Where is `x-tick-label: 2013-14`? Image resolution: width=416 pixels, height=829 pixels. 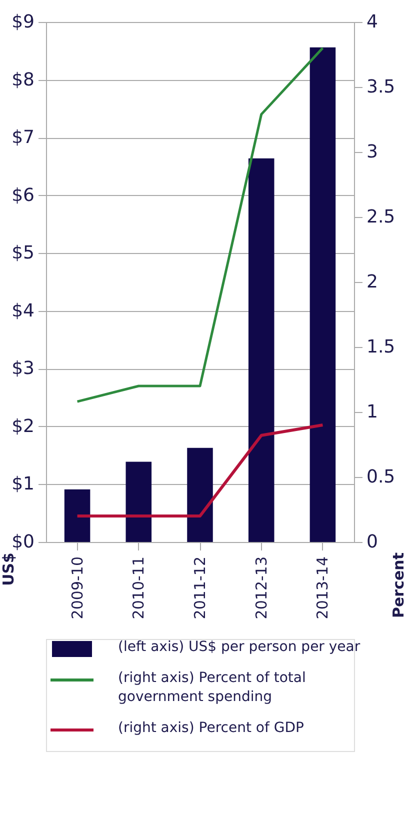 x-tick-label: 2013-14 is located at coordinates (323, 588).